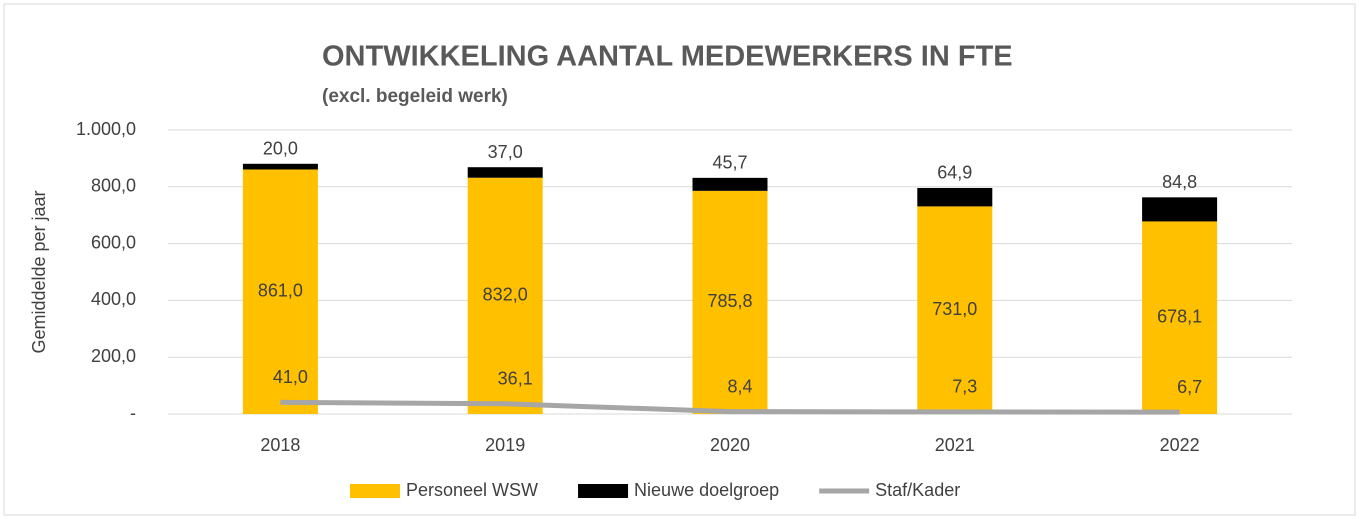 The height and width of the screenshot is (519, 1359). Describe the element at coordinates (280, 149) in the screenshot. I see `data-label: 20,0` at that location.